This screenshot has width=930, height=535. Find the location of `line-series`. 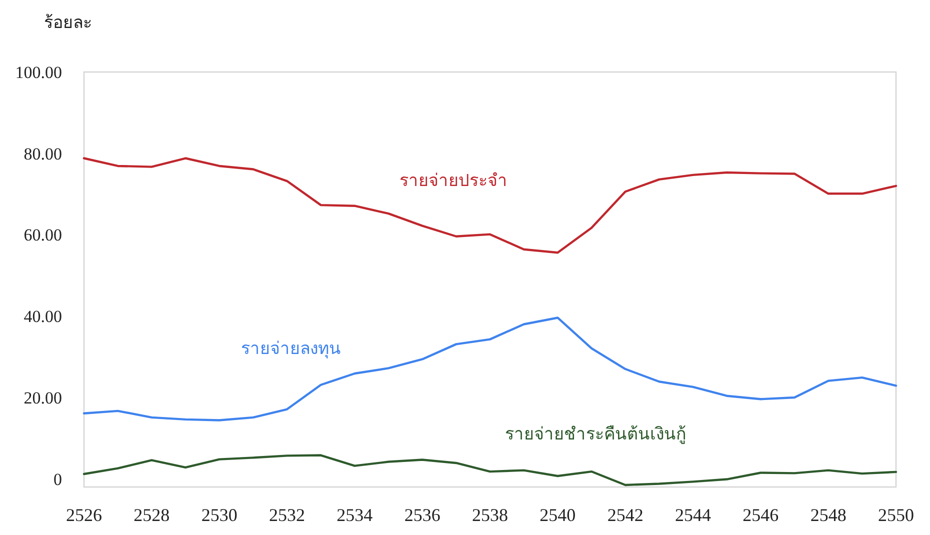

line-series is located at coordinates (490, 470).